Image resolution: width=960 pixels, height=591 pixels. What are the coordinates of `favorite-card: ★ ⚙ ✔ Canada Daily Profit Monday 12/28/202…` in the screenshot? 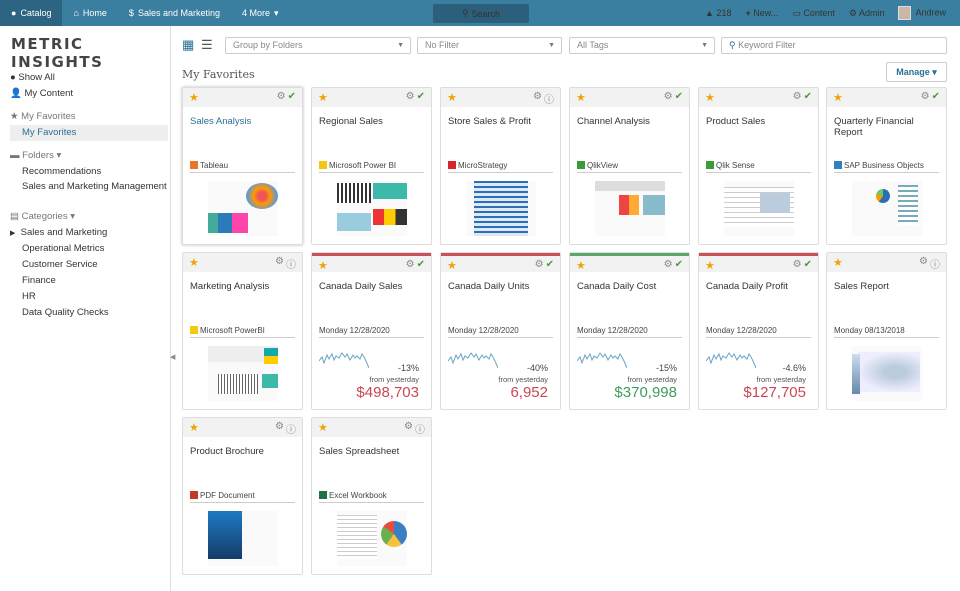 It's located at (758, 331).